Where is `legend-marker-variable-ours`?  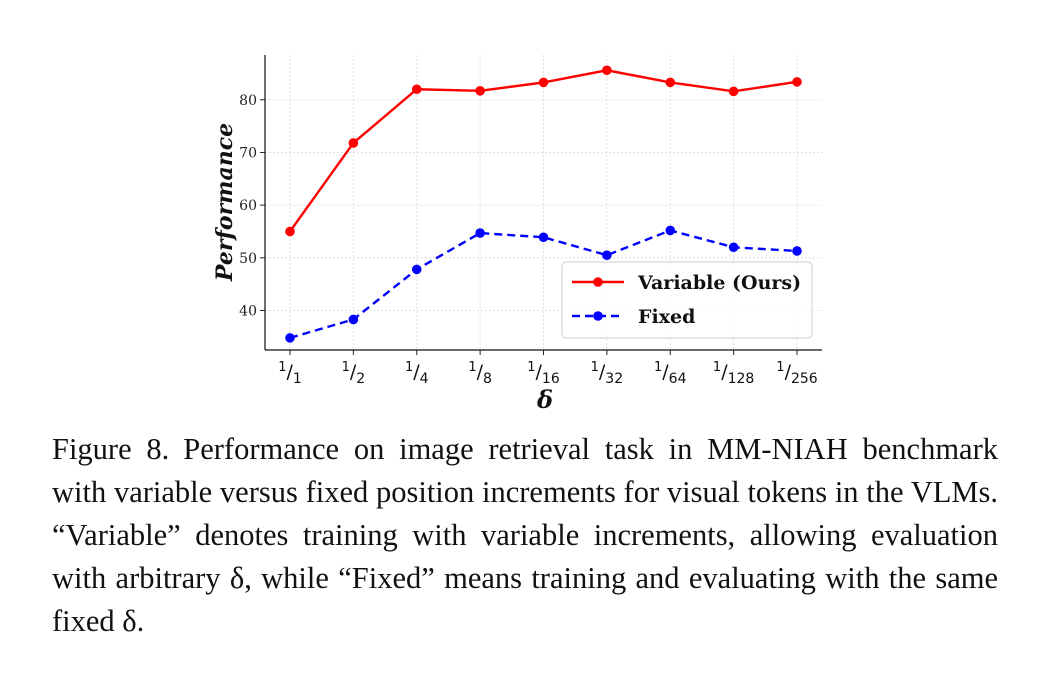
legend-marker-variable-ours is located at coordinates (598, 282).